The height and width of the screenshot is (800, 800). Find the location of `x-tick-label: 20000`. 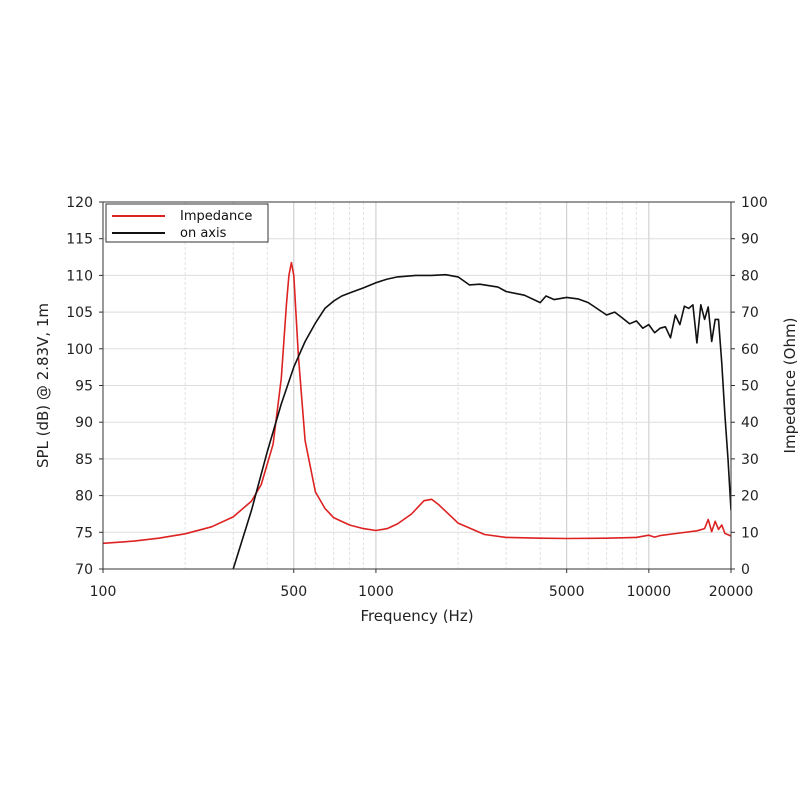

x-tick-label: 20000 is located at coordinates (731, 592).